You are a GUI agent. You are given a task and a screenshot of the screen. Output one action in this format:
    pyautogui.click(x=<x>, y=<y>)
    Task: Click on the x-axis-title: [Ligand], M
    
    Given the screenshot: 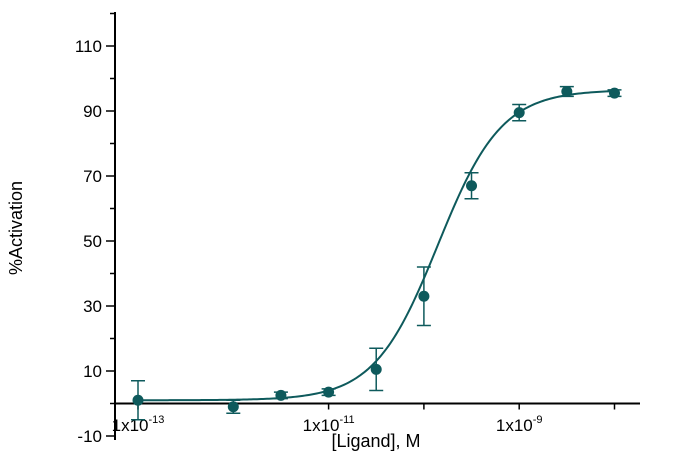 What is the action you would take?
    pyautogui.click(x=375, y=441)
    